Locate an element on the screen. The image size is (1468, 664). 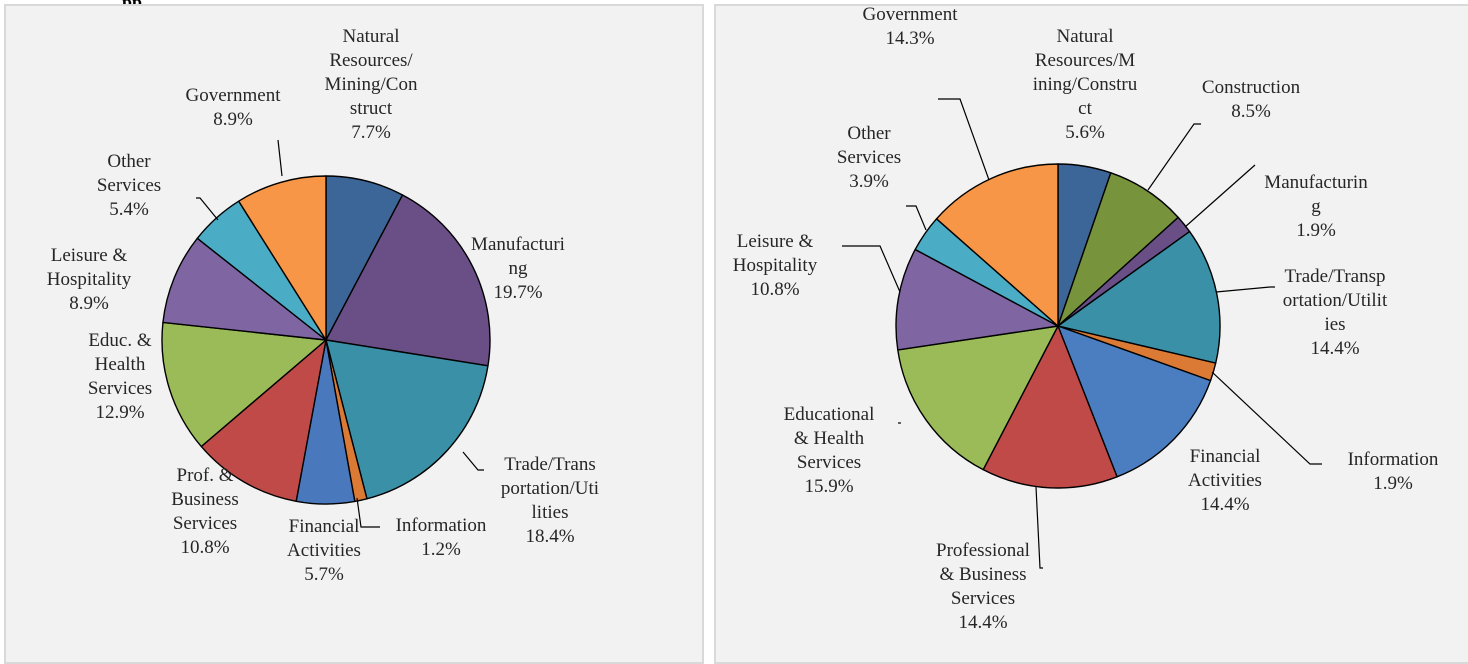
data-label: Educ. & Health Services 12.9% is located at coordinates (120, 376).